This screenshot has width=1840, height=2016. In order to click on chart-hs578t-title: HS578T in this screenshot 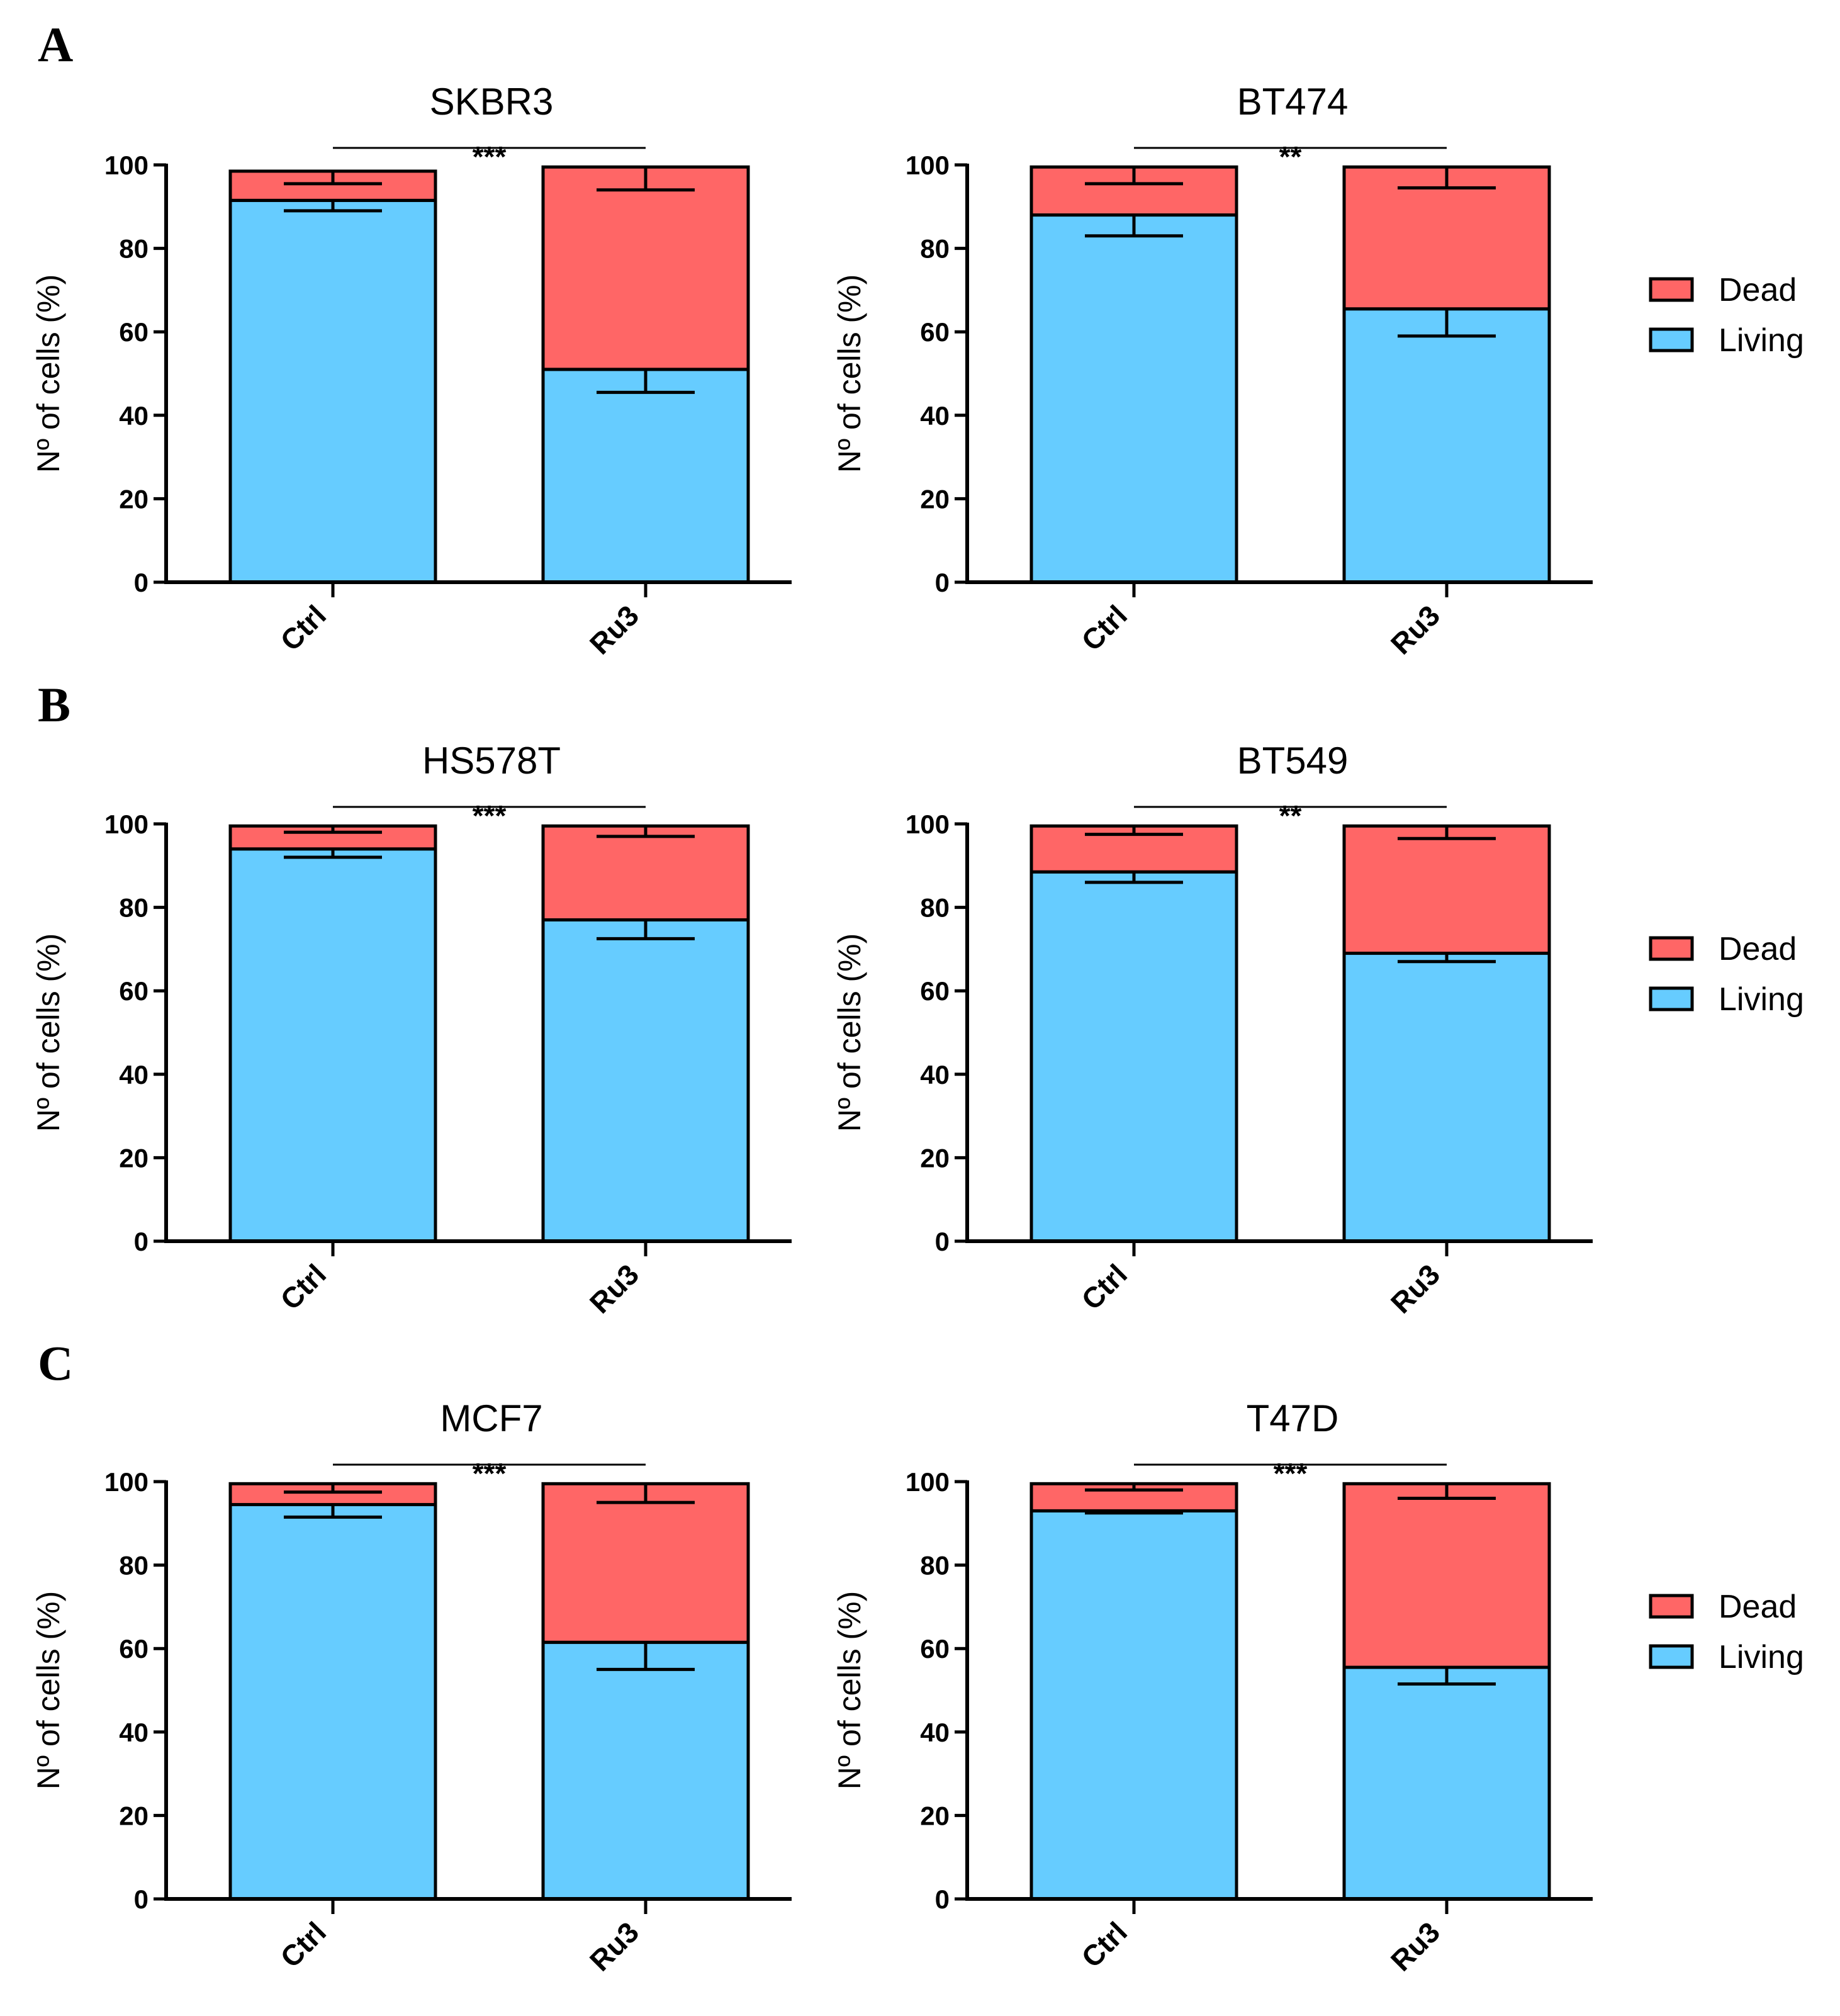, I will do `click(492, 761)`.